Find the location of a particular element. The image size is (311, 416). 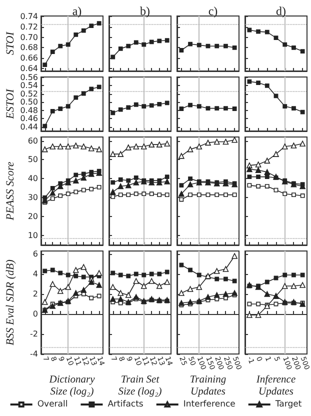

y-tick-label: 0.52 is located at coordinates (29, 93).